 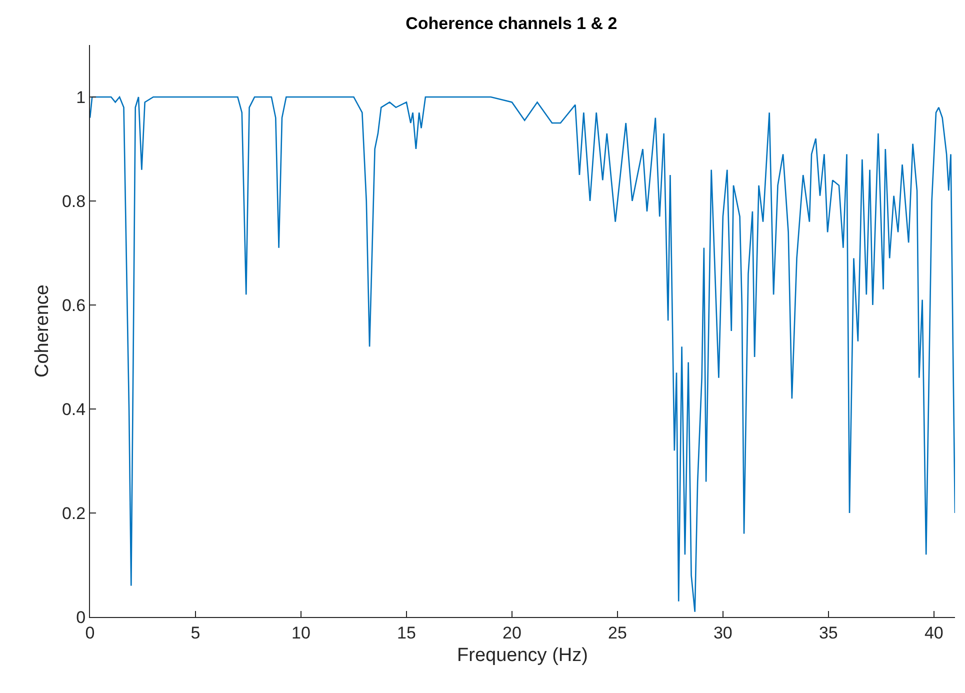 What do you see at coordinates (42, 331) in the screenshot?
I see `y-axis-title: Coherence` at bounding box center [42, 331].